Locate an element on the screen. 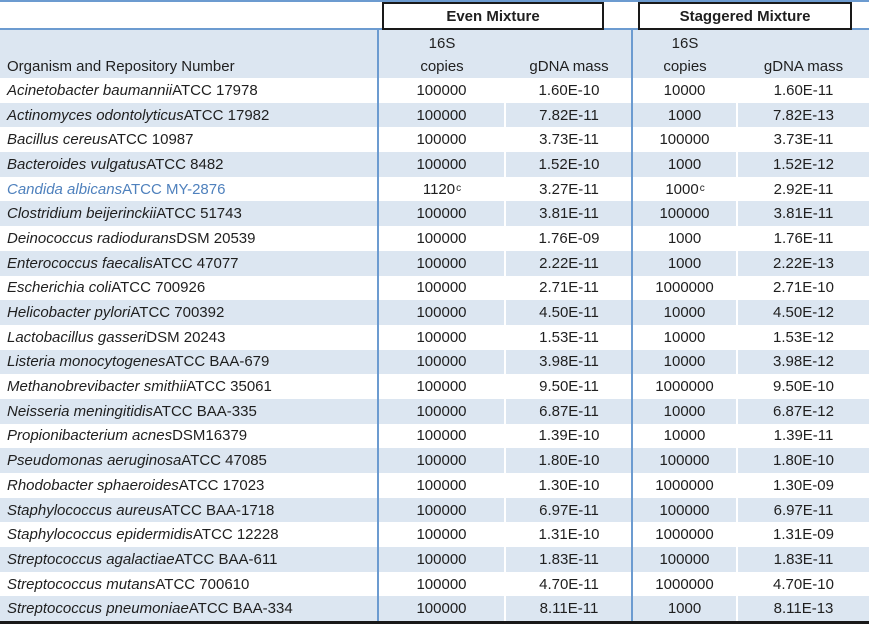 The width and height of the screenshot is (869, 632). staggered-gdna-cell: 2.22E-13 is located at coordinates (803, 263).